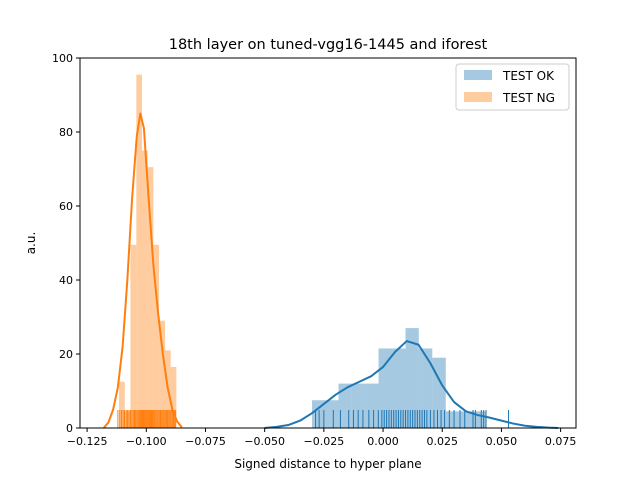 Image resolution: width=640 pixels, height=480 pixels. Describe the element at coordinates (69, 428) in the screenshot. I see `y-tick-label: 0` at that location.